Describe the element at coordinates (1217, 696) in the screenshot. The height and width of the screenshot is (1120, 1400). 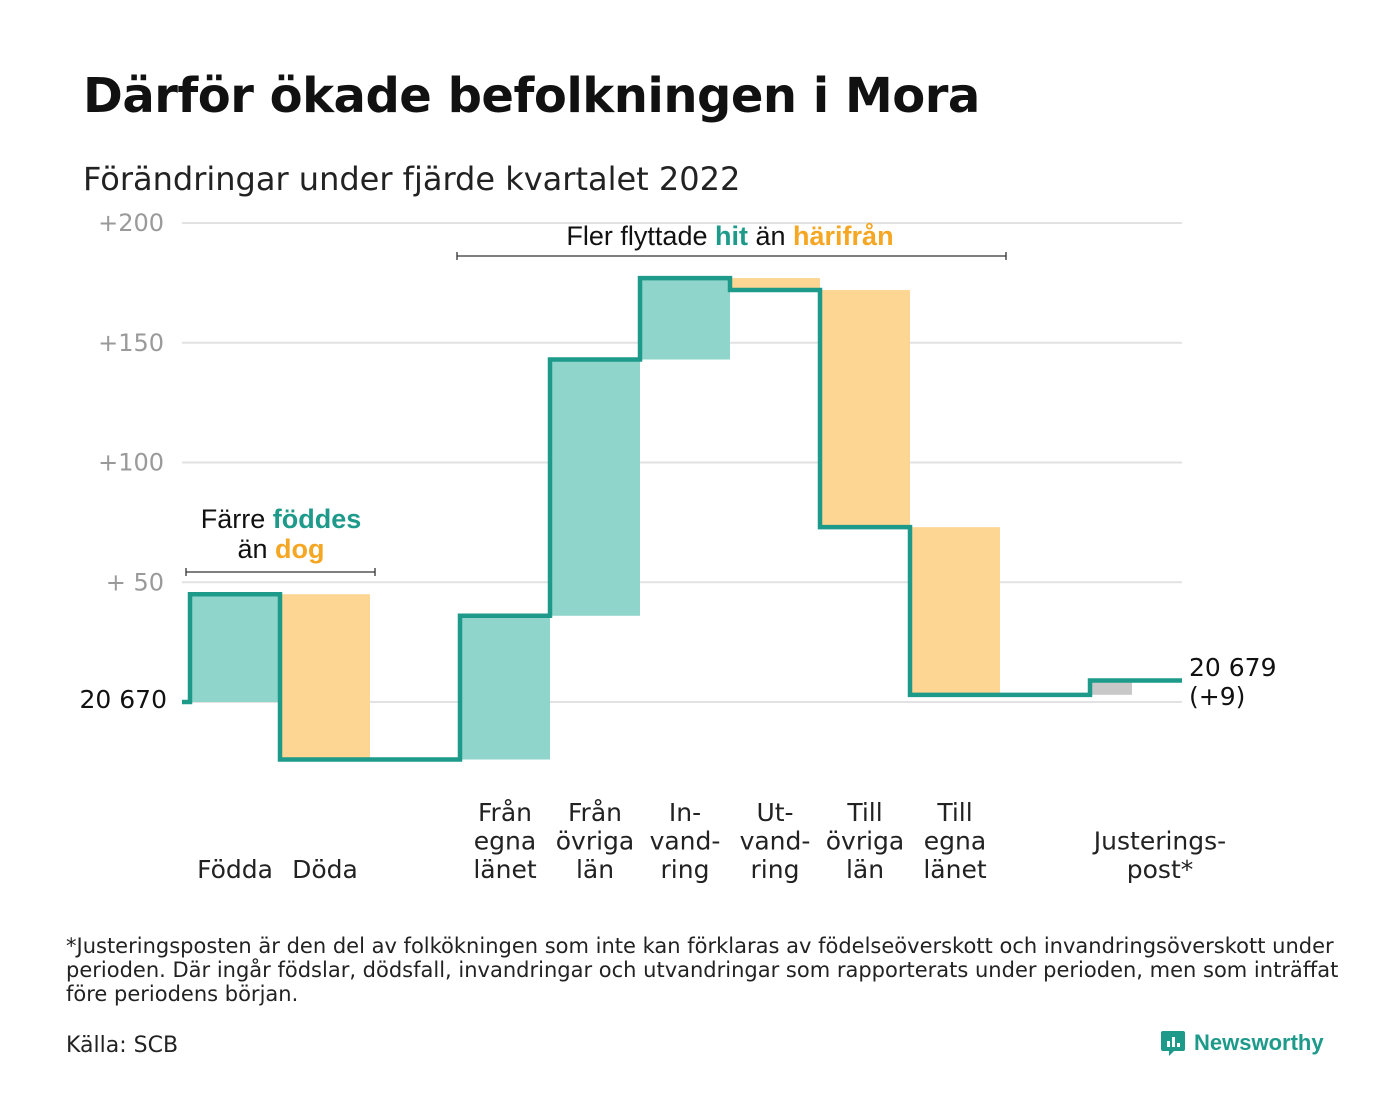
I see `end-change-label: (+9)` at that location.